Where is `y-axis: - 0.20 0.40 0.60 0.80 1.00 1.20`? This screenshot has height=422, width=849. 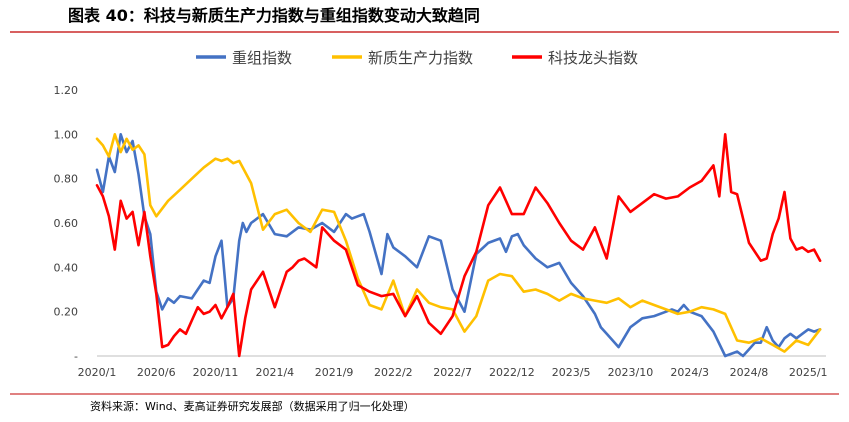
y-axis: - 0.20 0.40 0.60 0.80 1.00 1.20 is located at coordinates (66, 223).